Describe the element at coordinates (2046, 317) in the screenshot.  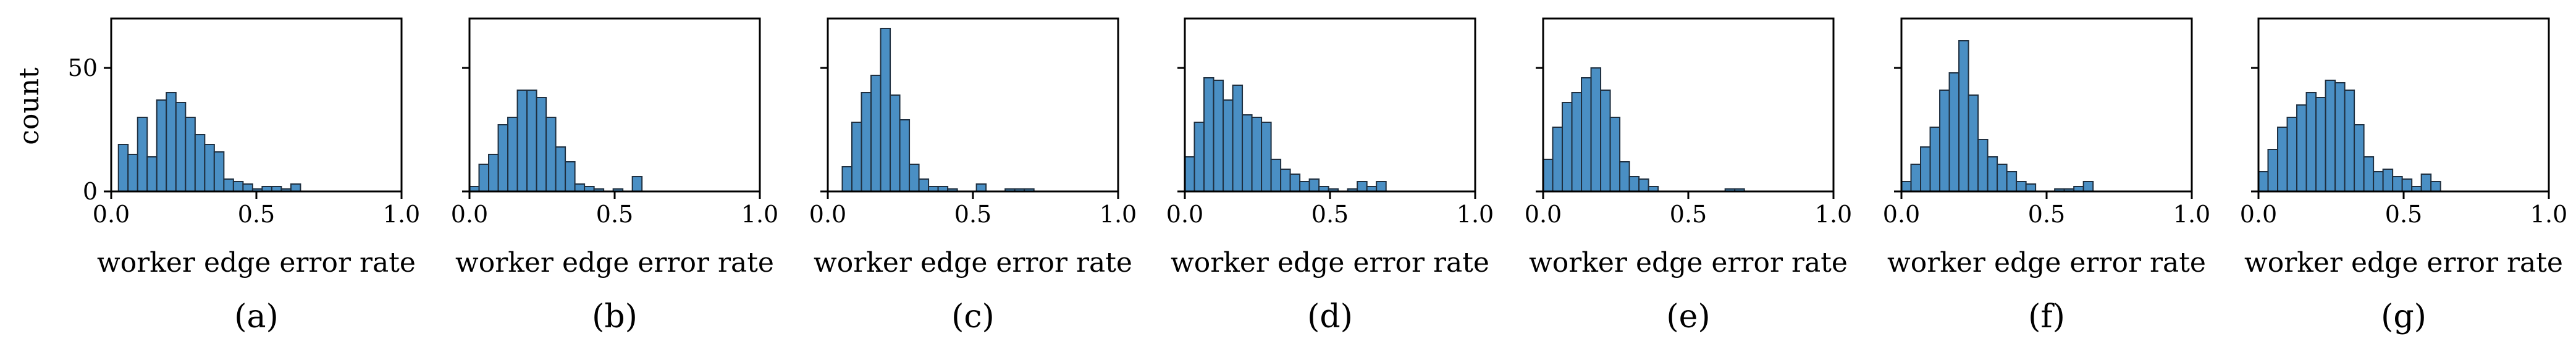
I see `panel-label: (f)` at that location.